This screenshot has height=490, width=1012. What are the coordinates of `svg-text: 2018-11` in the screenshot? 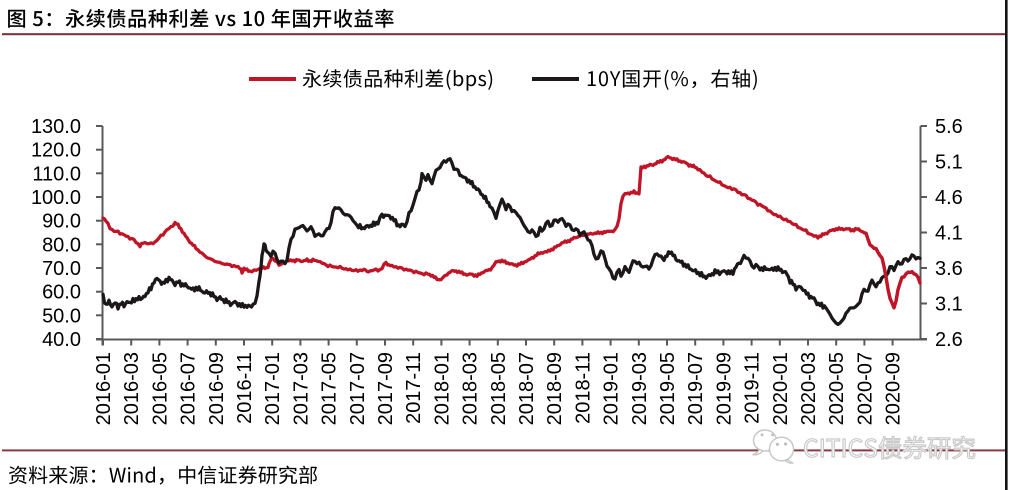 It's located at (583, 388).